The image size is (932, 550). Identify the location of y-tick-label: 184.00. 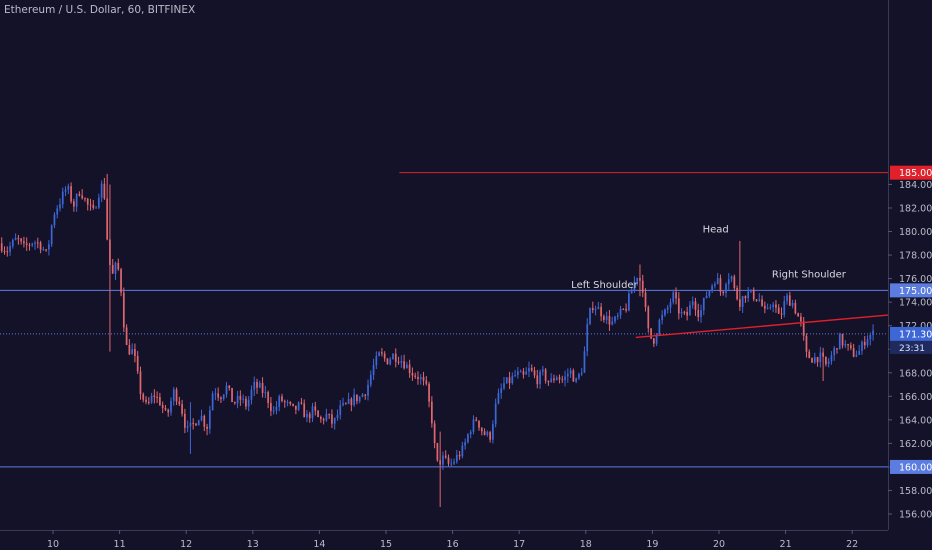
(915, 185).